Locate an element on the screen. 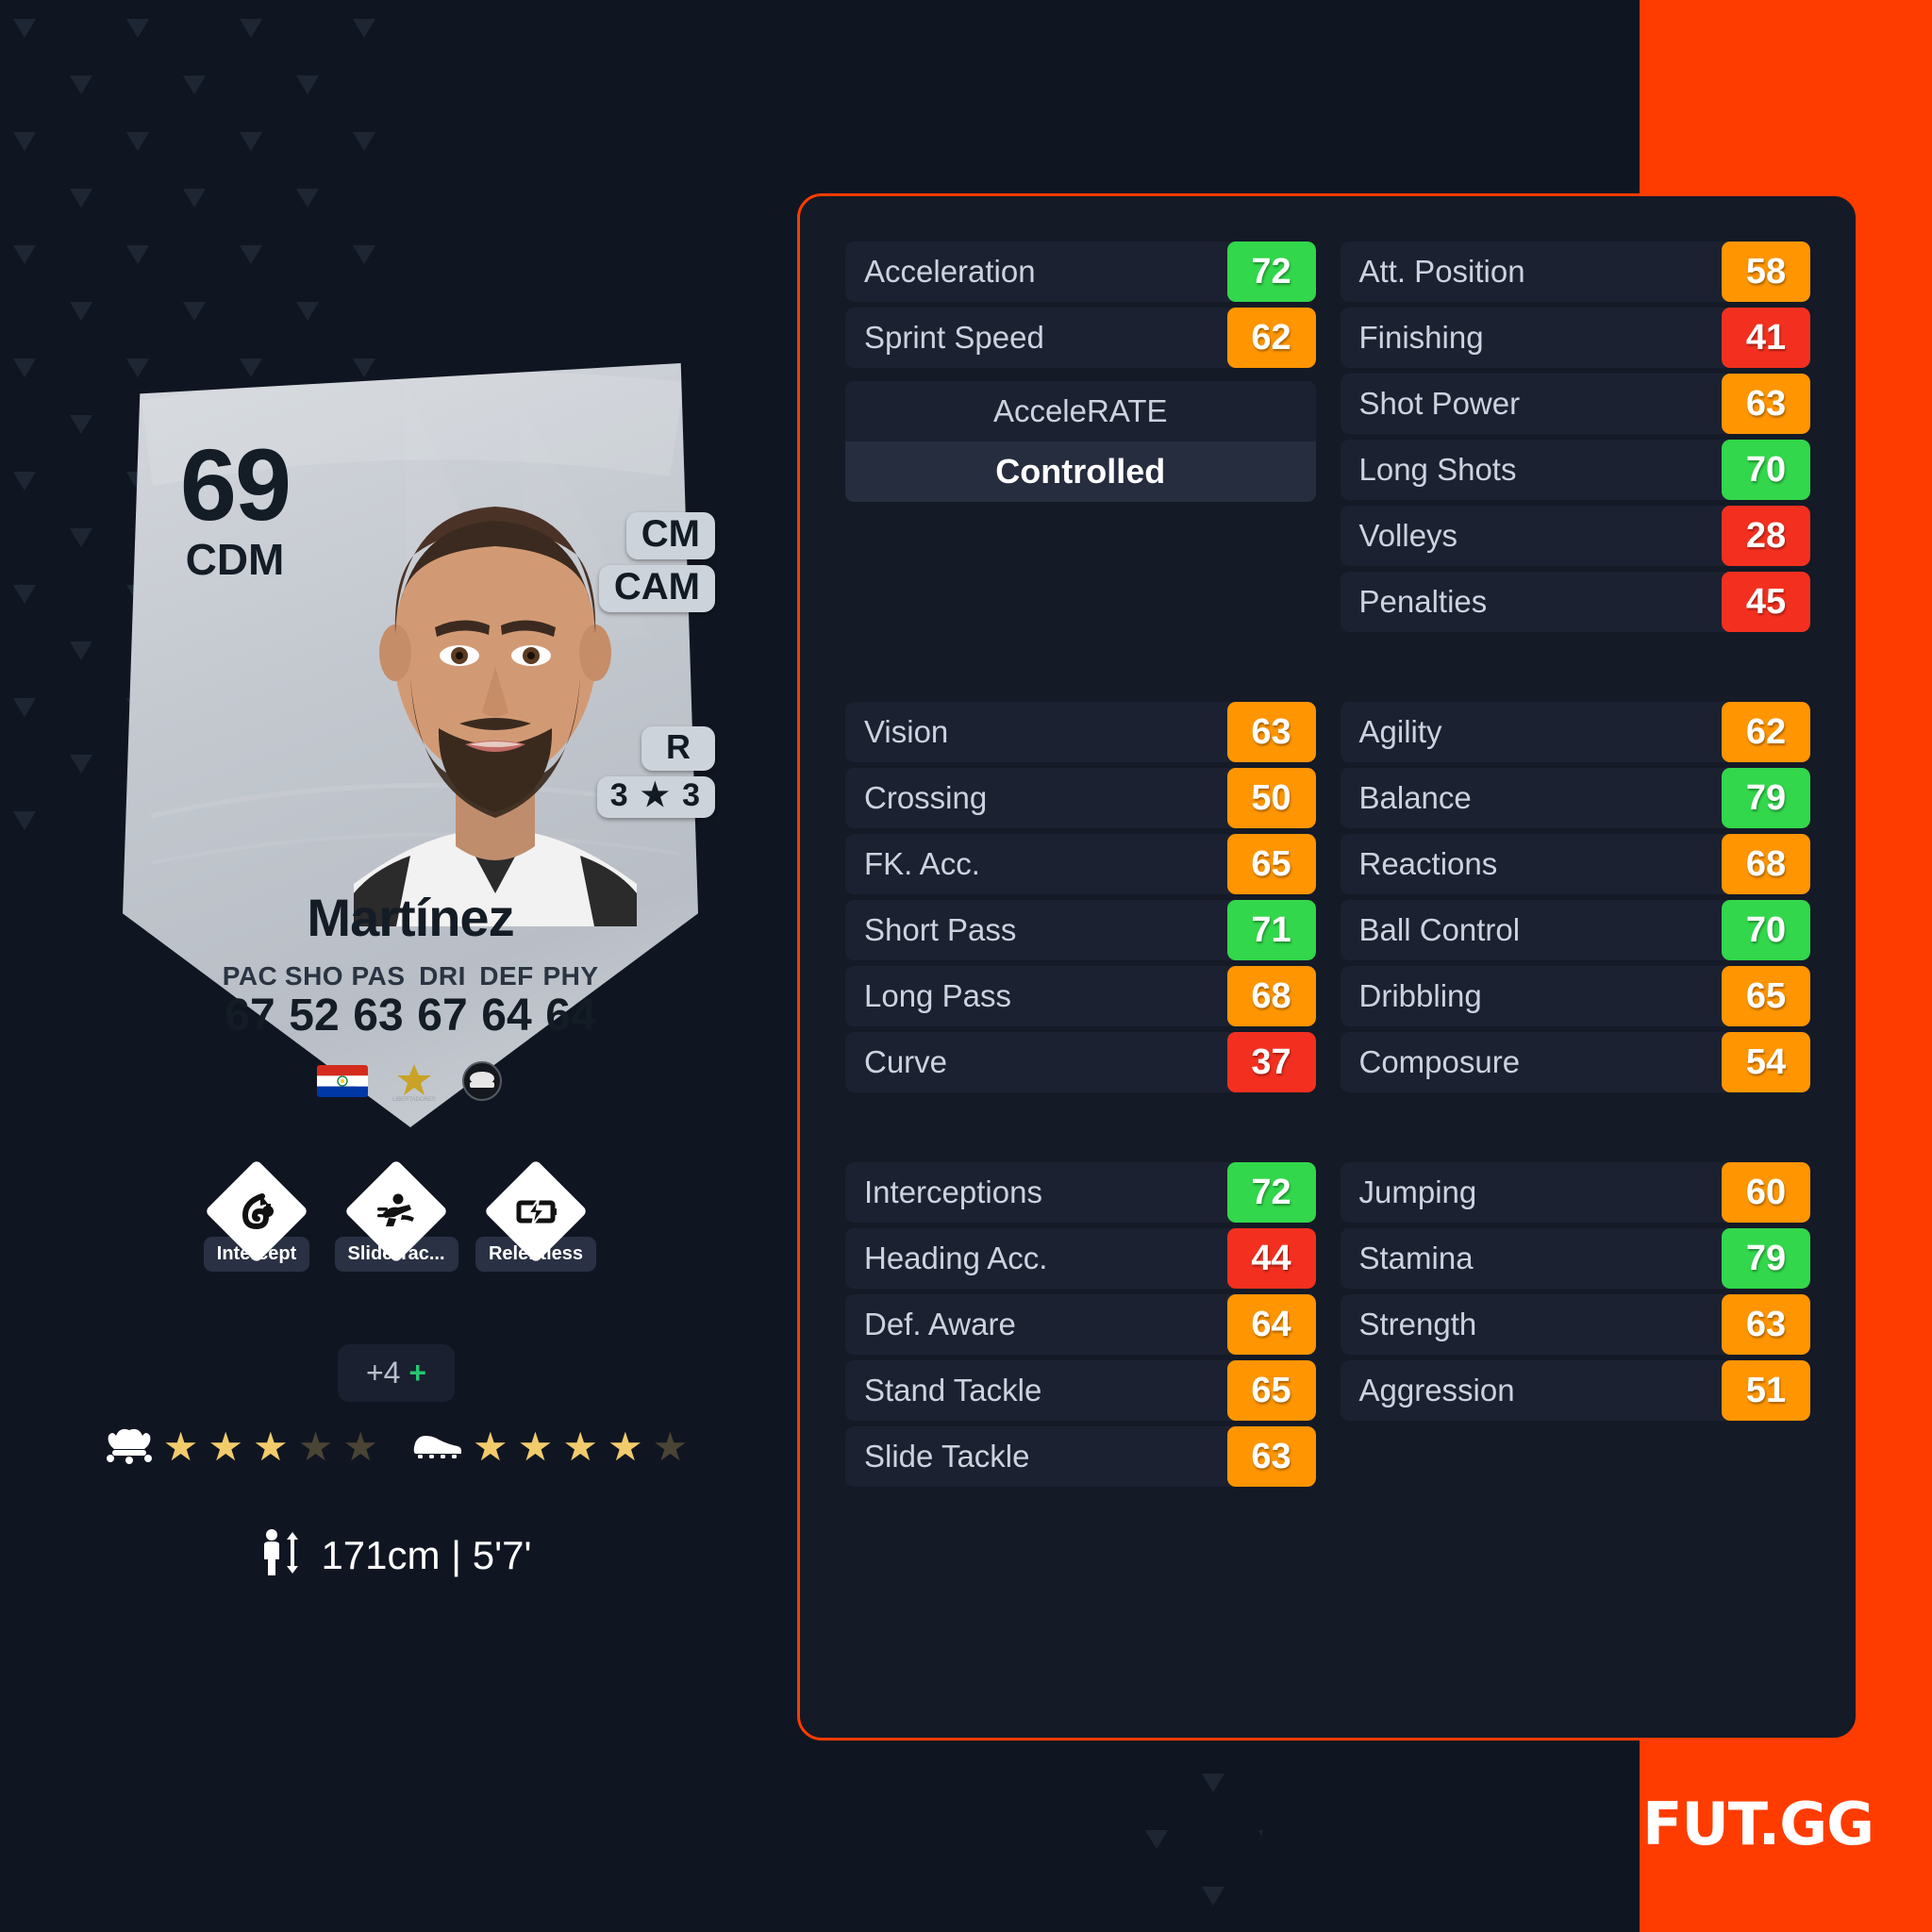 This screenshot has width=1932, height=1932. svg-text: LIBERTADORES is located at coordinates (414, 1100).